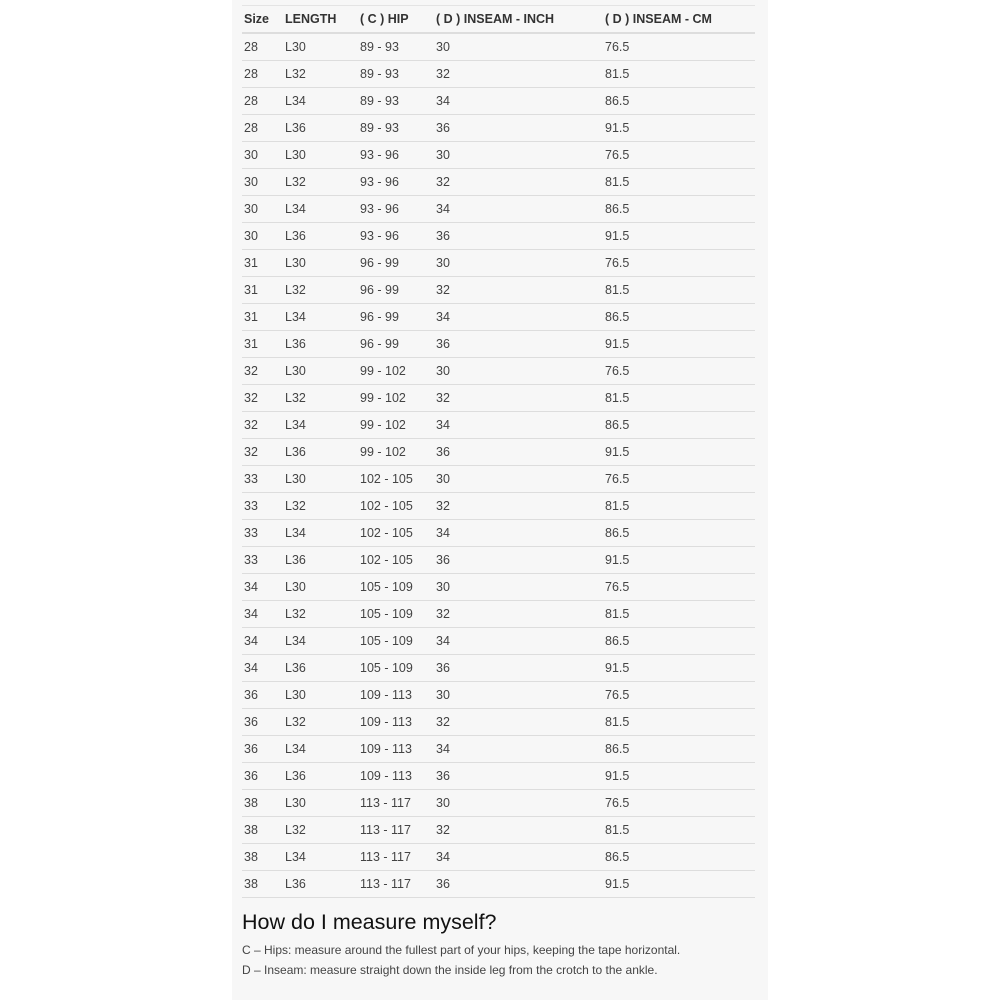 The height and width of the screenshot is (1000, 1000). I want to click on table-row: 38 L32 113 - 117 32 81.5, so click(498, 830).